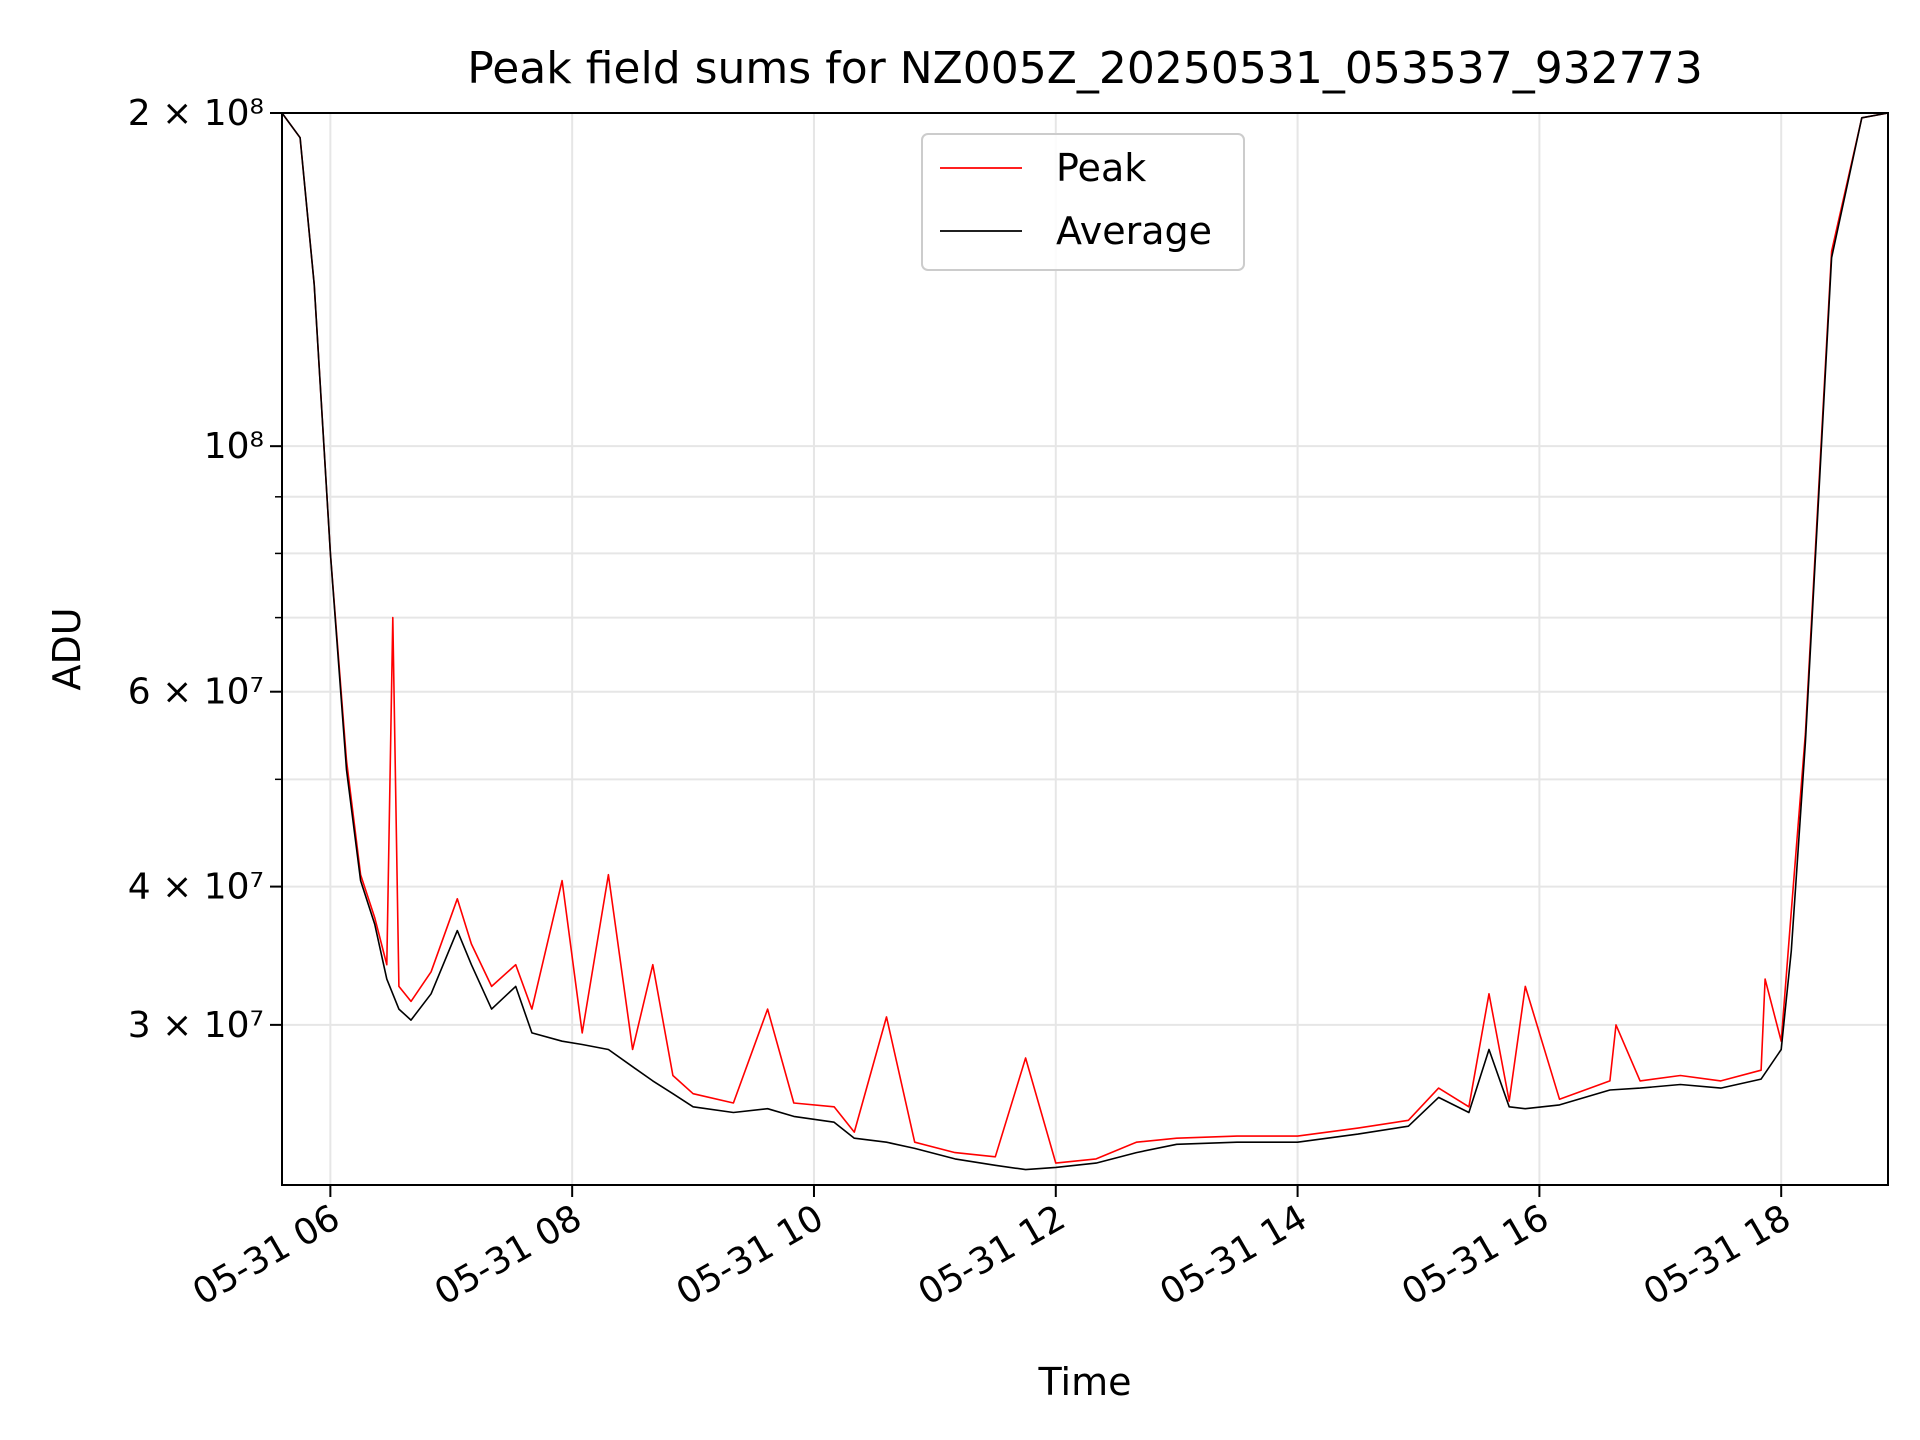 Image resolution: width=1920 pixels, height=1440 pixels. I want to click on y-axis: 3 × 10⁷ 4 × 10⁷ 6 × 10⁷ 10⁸ 2 × 10⁸, so click(205, 569).